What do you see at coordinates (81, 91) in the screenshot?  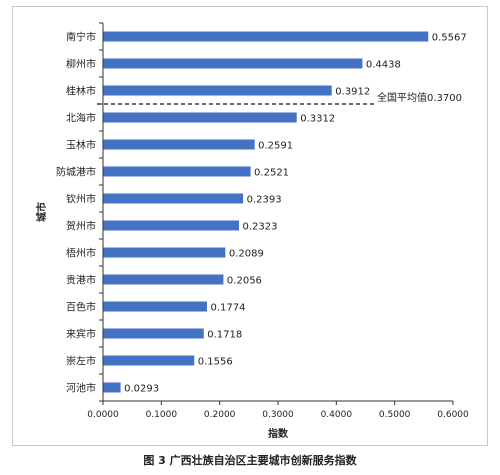 I see `category-label-3: 桂林市` at bounding box center [81, 91].